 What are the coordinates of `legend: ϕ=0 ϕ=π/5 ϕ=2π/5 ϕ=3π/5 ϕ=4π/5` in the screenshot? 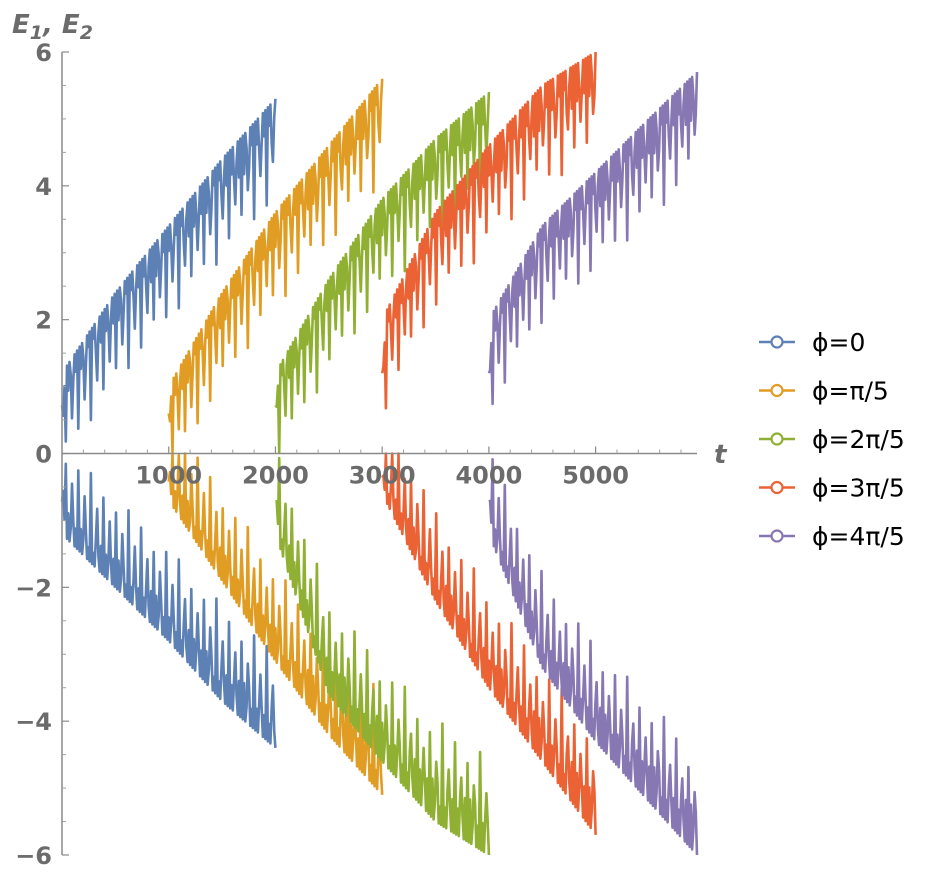 It's located at (832, 439).